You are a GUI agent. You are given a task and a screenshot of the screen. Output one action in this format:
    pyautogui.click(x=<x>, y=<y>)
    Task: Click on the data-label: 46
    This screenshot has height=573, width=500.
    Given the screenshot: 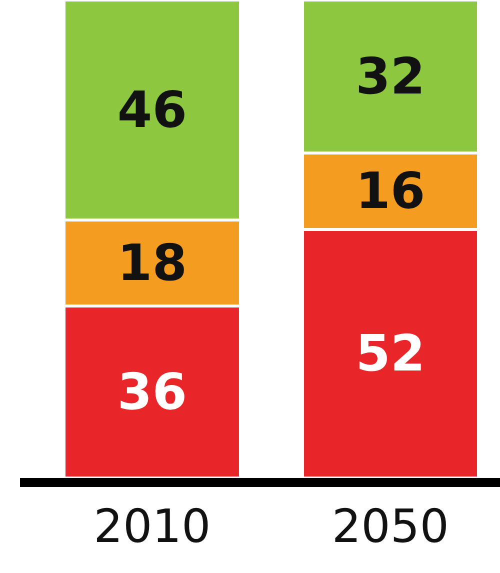 What is the action you would take?
    pyautogui.click(x=152, y=109)
    